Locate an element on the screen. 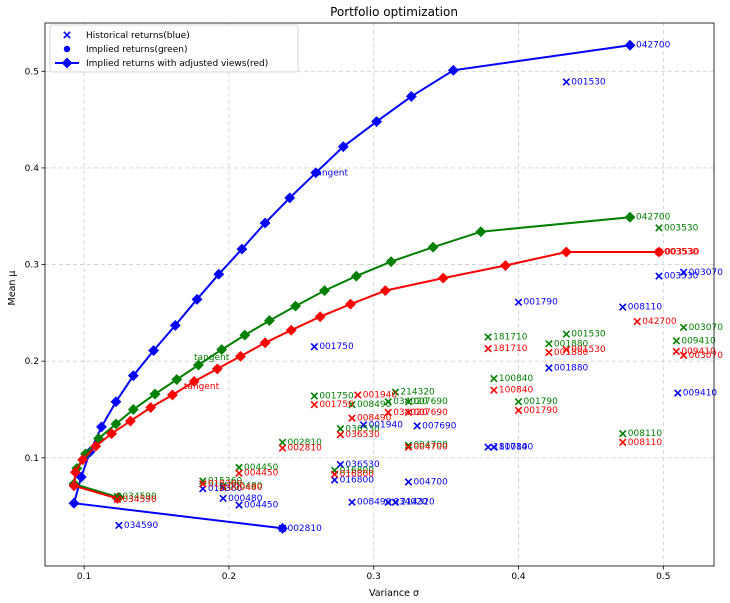  implied-return-label: 009410 is located at coordinates (698, 341).